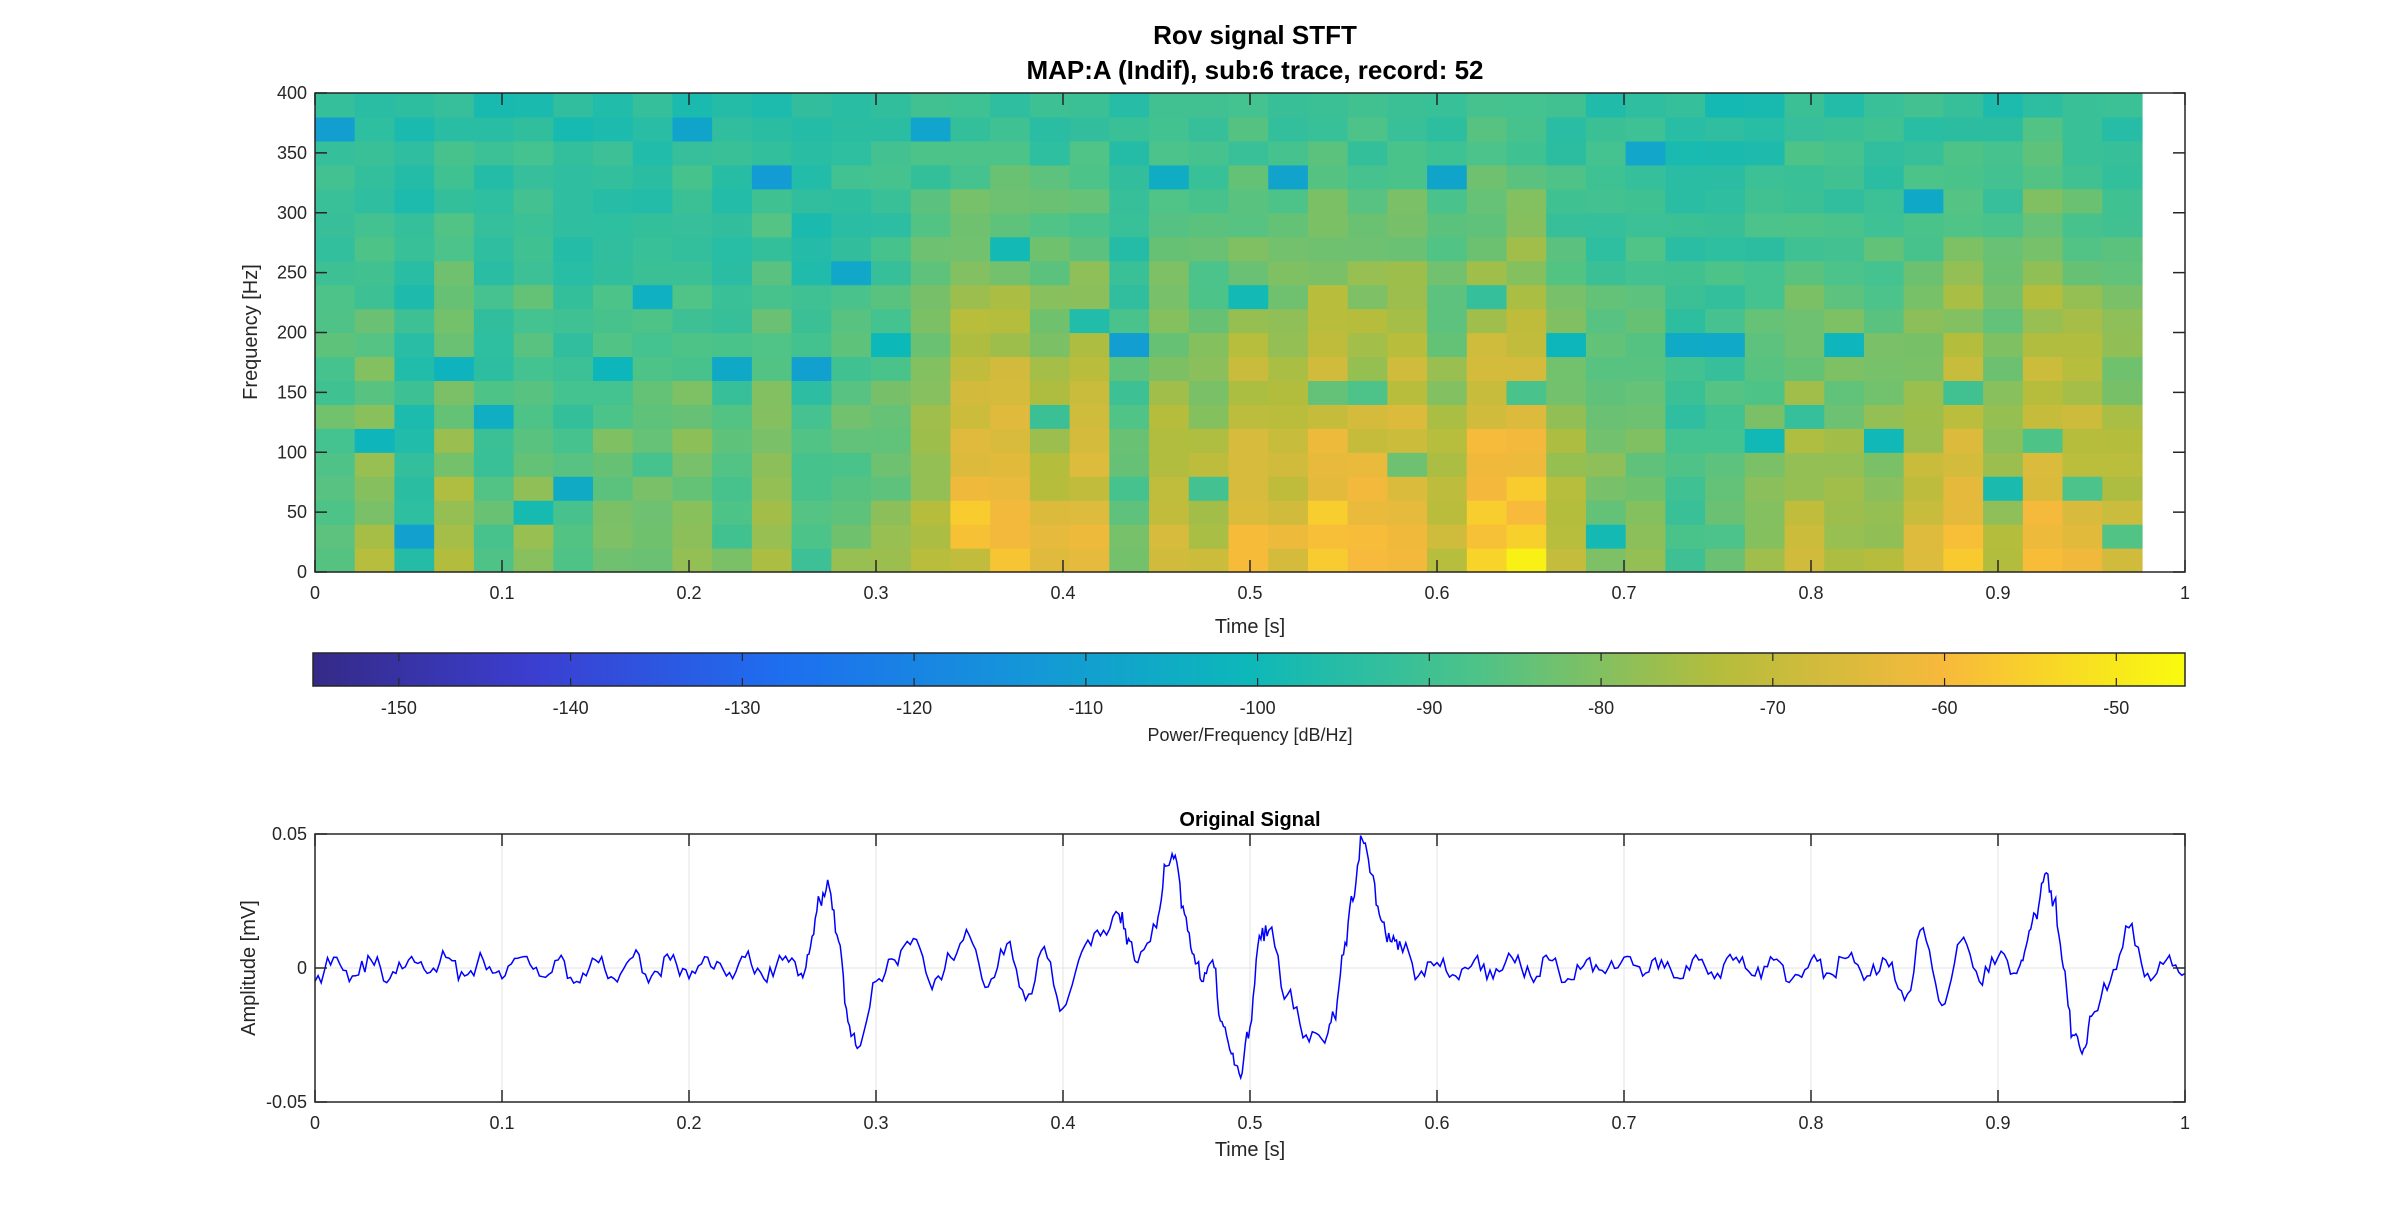 The width and height of the screenshot is (2400, 1232). What do you see at coordinates (292, 452) in the screenshot?
I see `spectrogram-ytick-label: 100` at bounding box center [292, 452].